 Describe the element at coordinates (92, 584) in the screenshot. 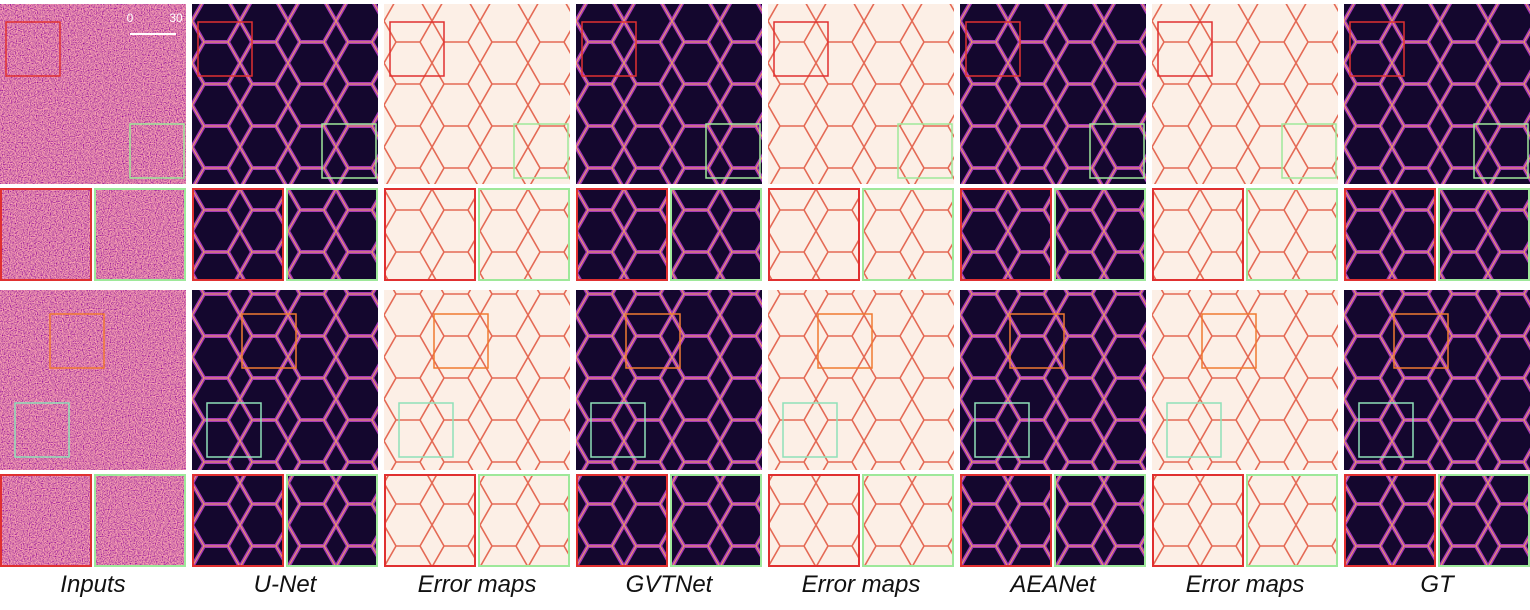

I see `column-label: Inputs` at that location.